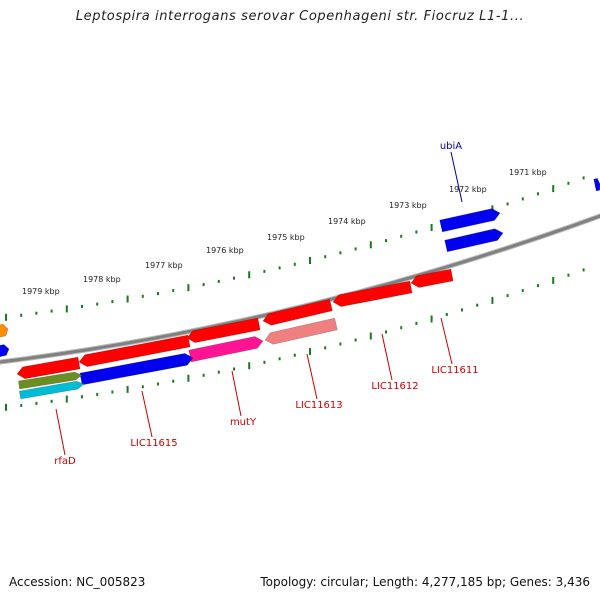 The image size is (600, 600). I want to click on accession-text: Accession: NC_005823, so click(77, 582).